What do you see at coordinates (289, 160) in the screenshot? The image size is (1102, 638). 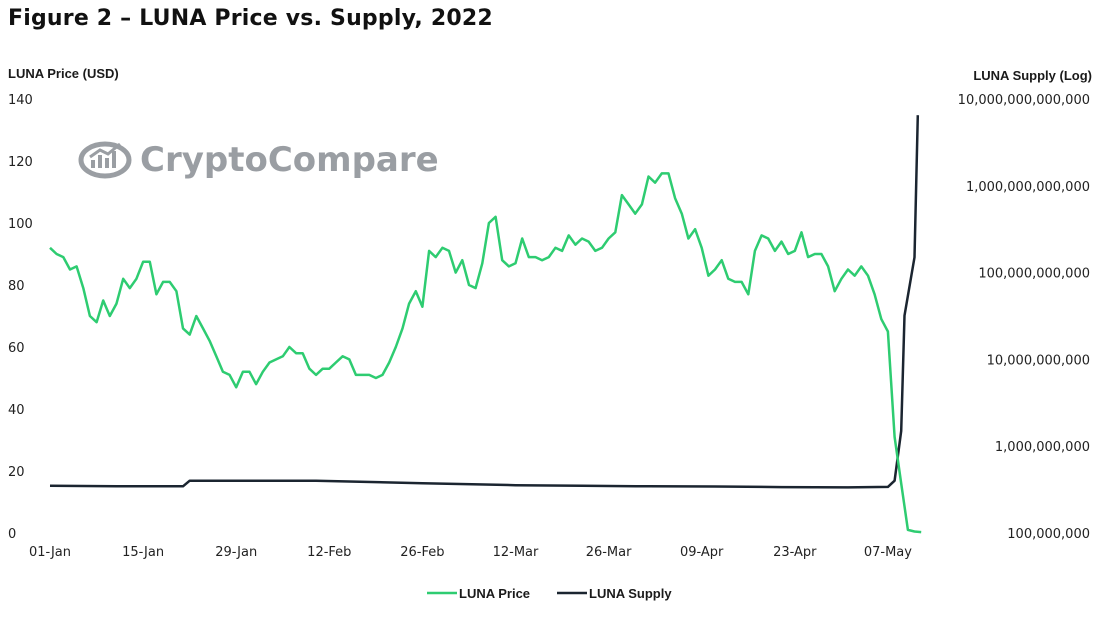 I see `watermark-text: CryptoCompare` at bounding box center [289, 160].